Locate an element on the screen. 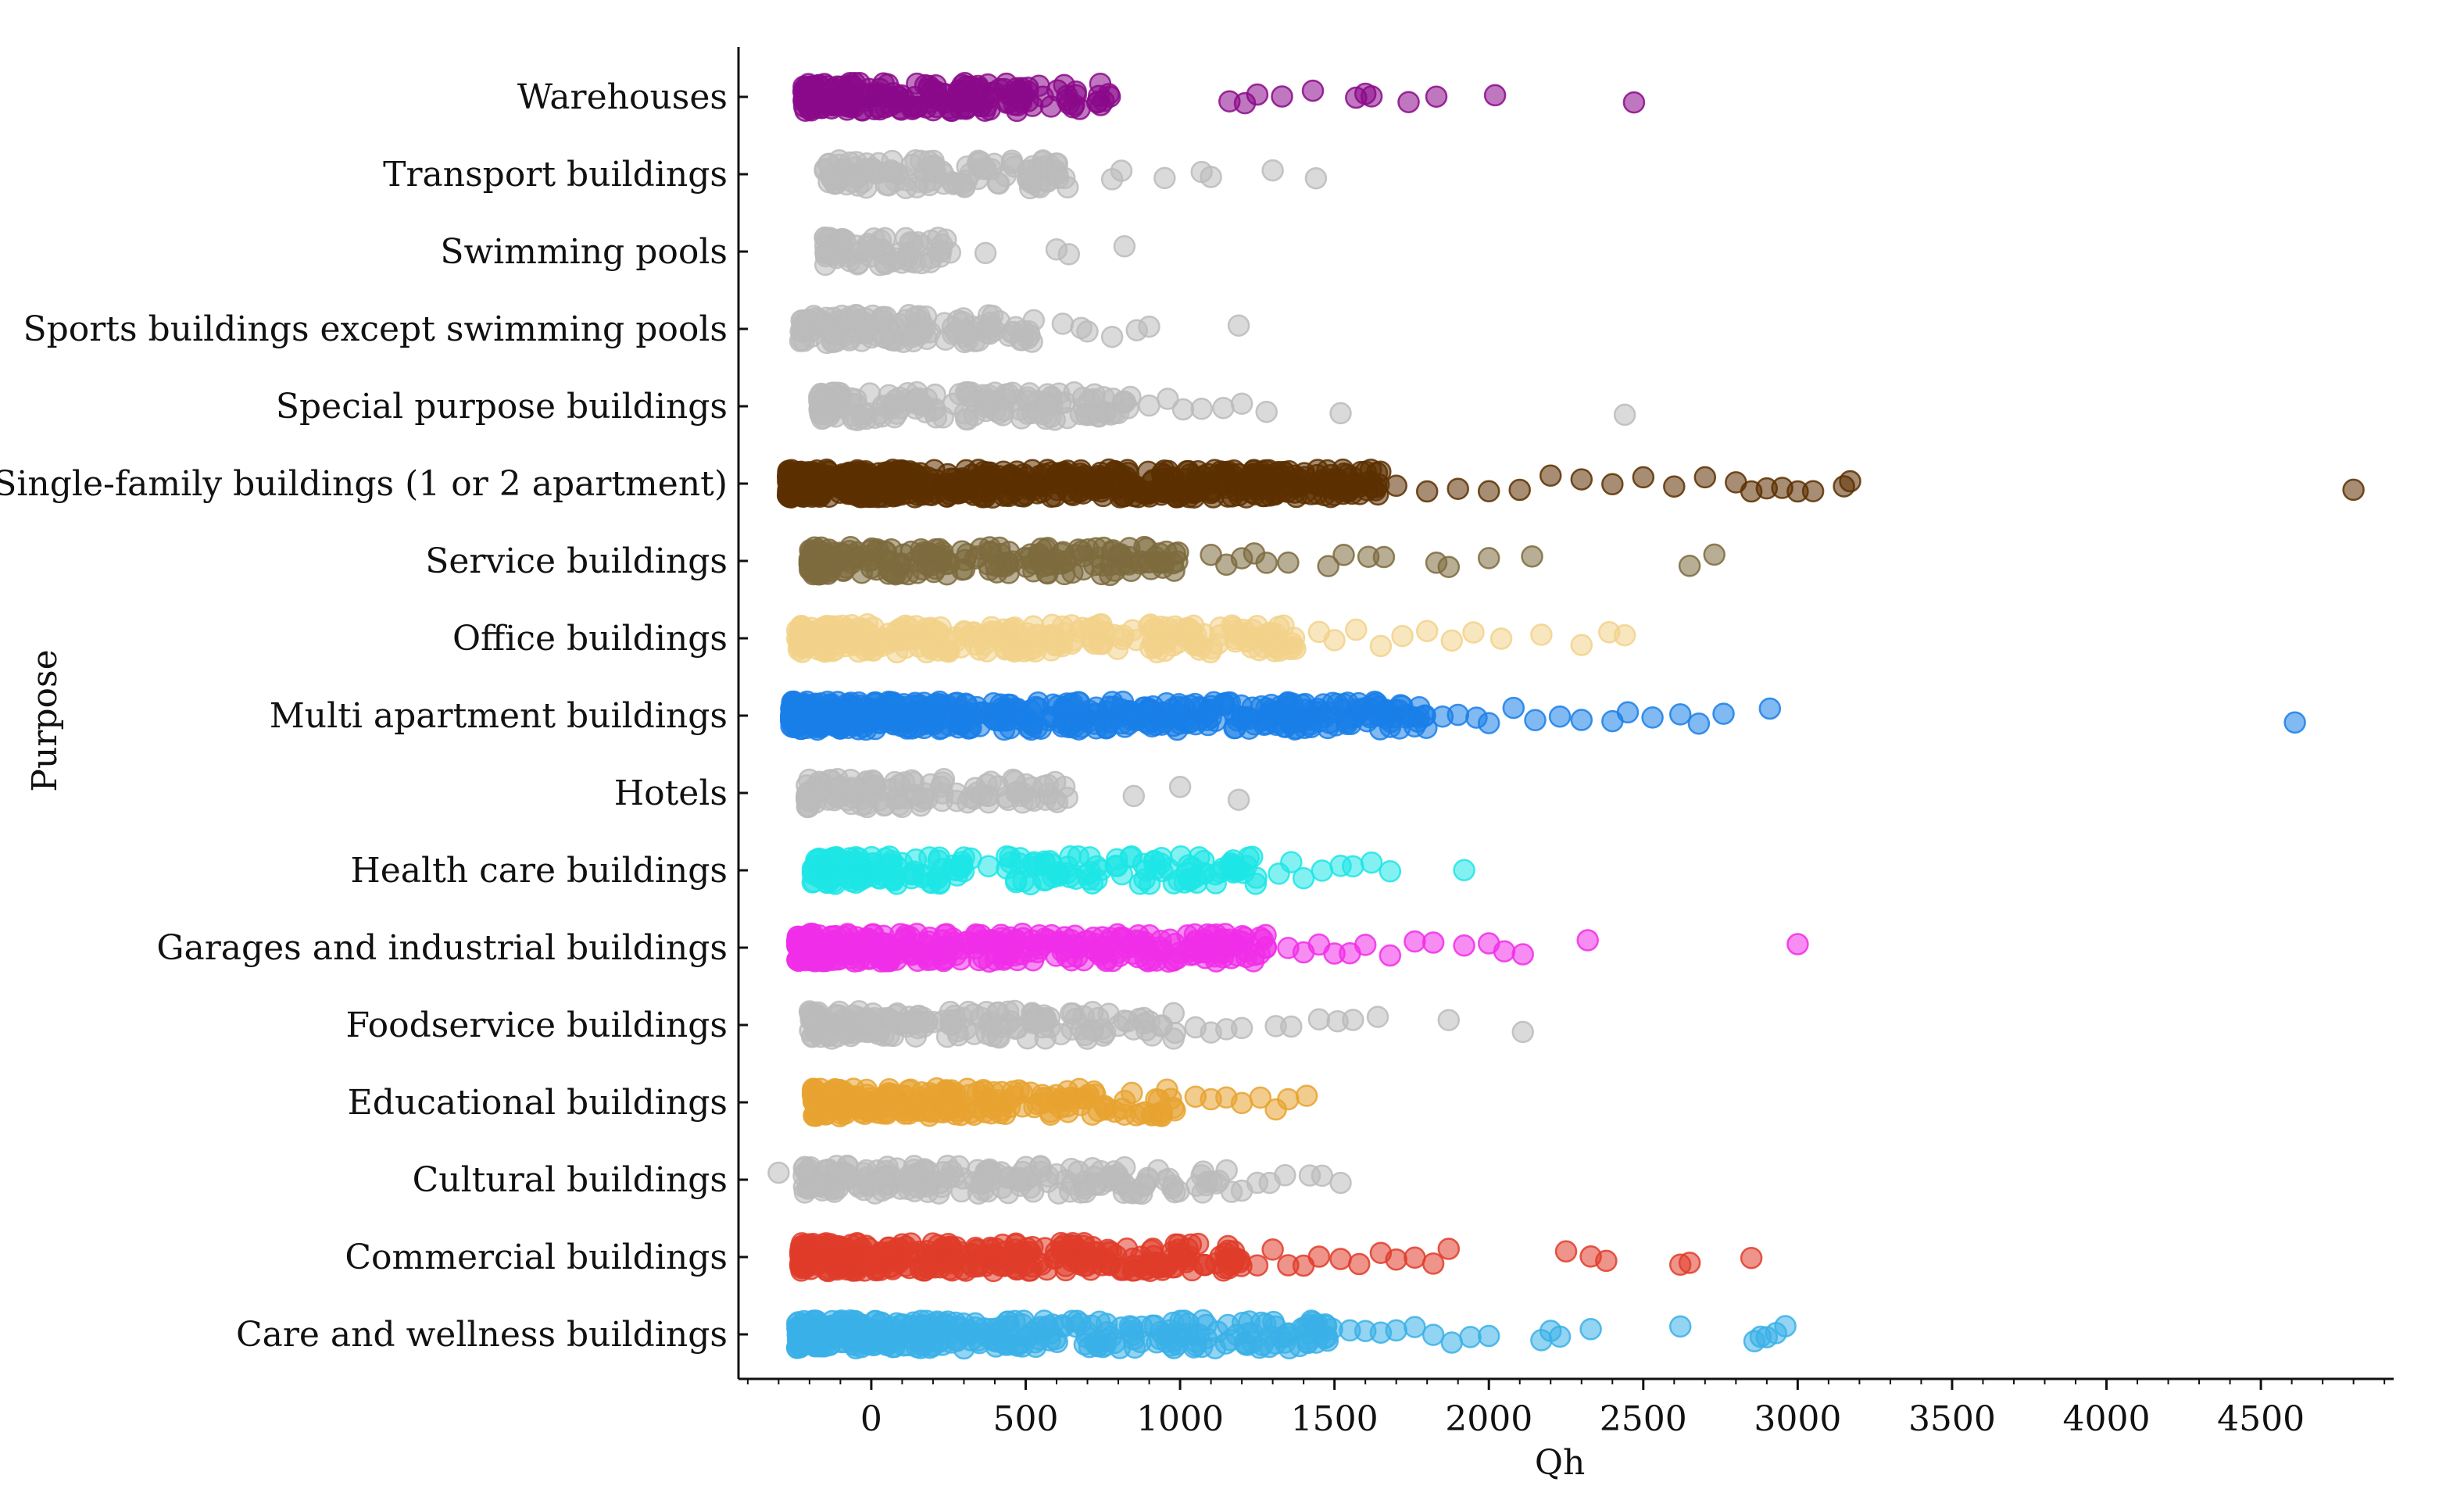 This screenshot has height=1500, width=2464. y-tick-label-garages-and-industrial-buildings: Garages and industrial buildings is located at coordinates (442, 948).